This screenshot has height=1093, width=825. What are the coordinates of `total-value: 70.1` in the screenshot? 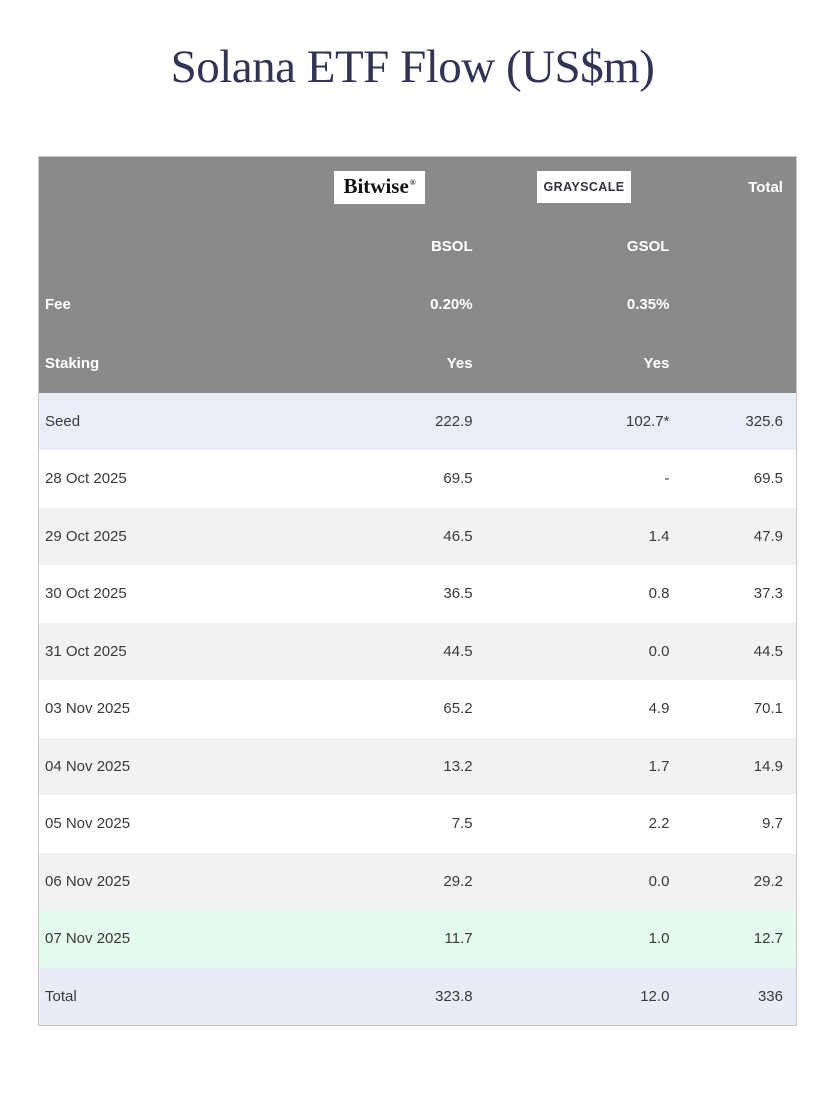 It's located at (768, 709).